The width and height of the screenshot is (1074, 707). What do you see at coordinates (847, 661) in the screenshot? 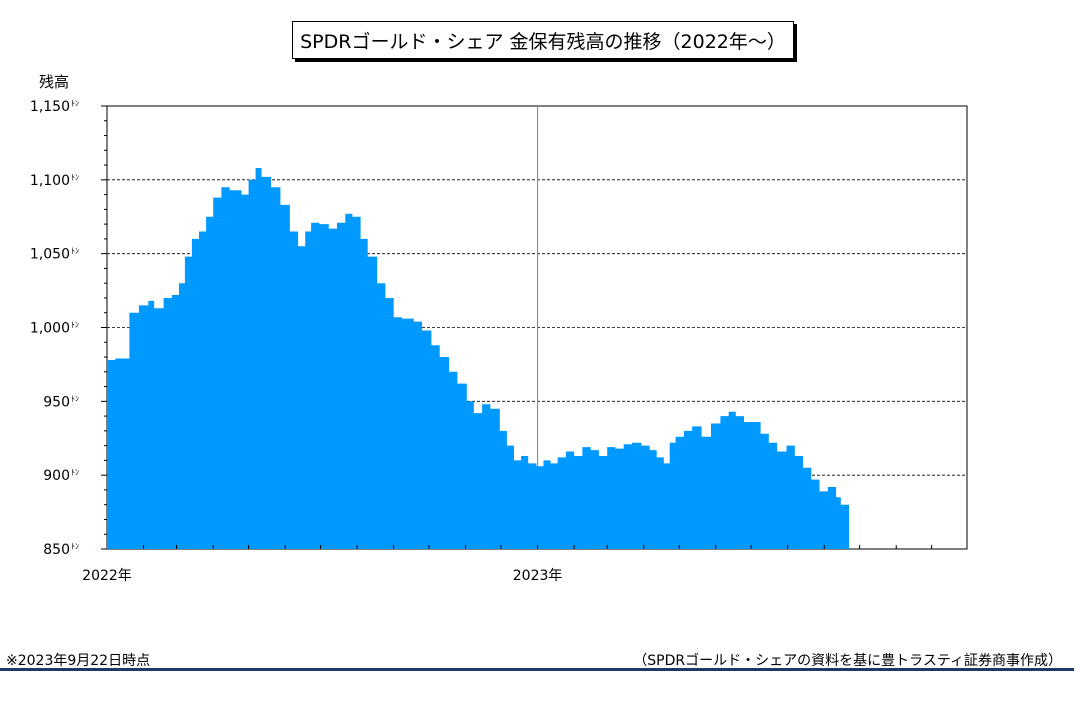
I see `source-note: （SPDRゴールド・シェアの資料を基に豊トラスティ証券商事作成）` at bounding box center [847, 661].